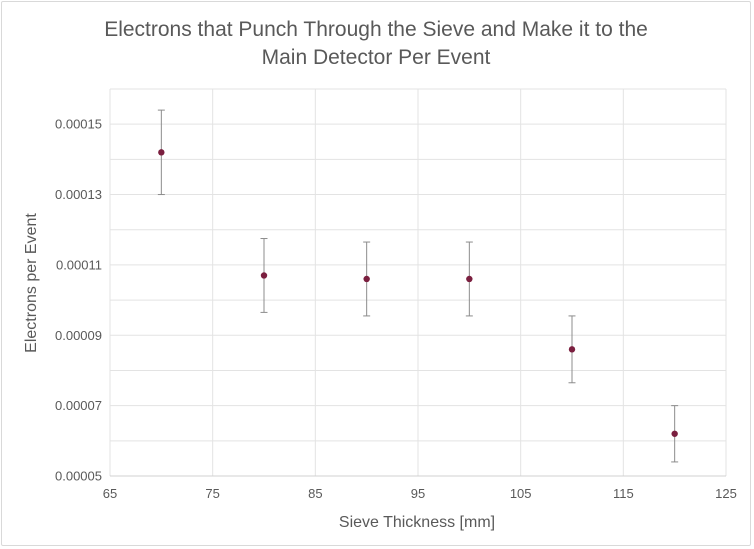 Image resolution: width=754 pixels, height=549 pixels. What do you see at coordinates (78, 194) in the screenshot?
I see `y-tick-label: 0.00013` at bounding box center [78, 194].